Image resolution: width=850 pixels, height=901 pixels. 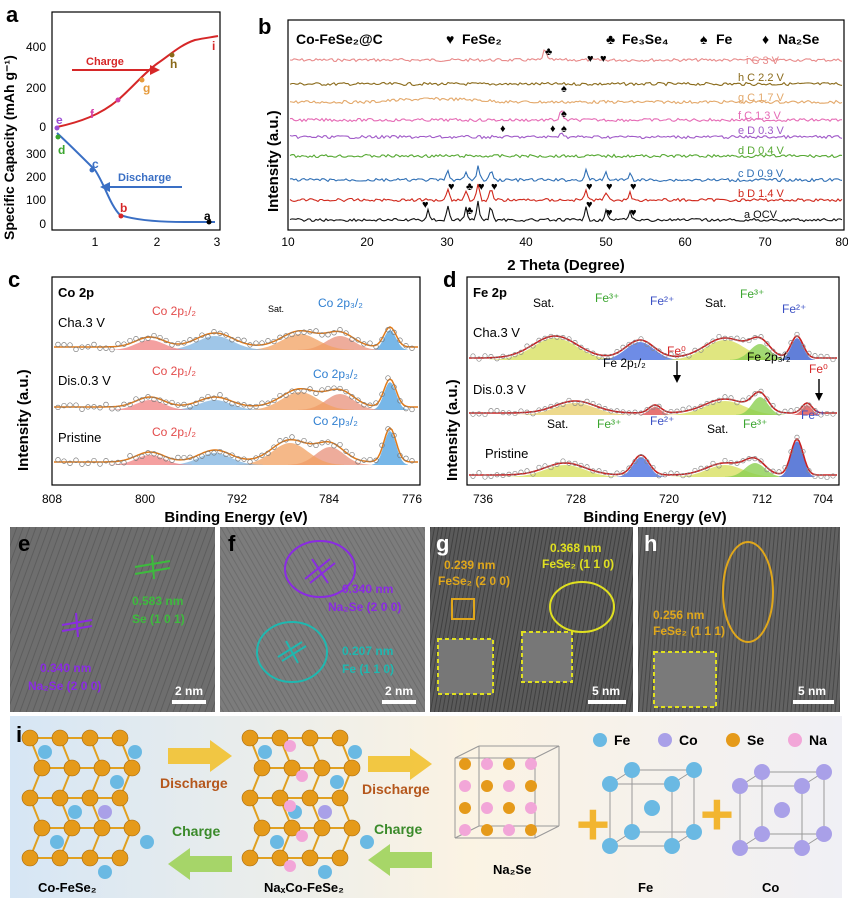 What do you see at coordinates (292, 652) in the screenshot?
I see `panel-f-ellipse-fe` at bounding box center [292, 652].